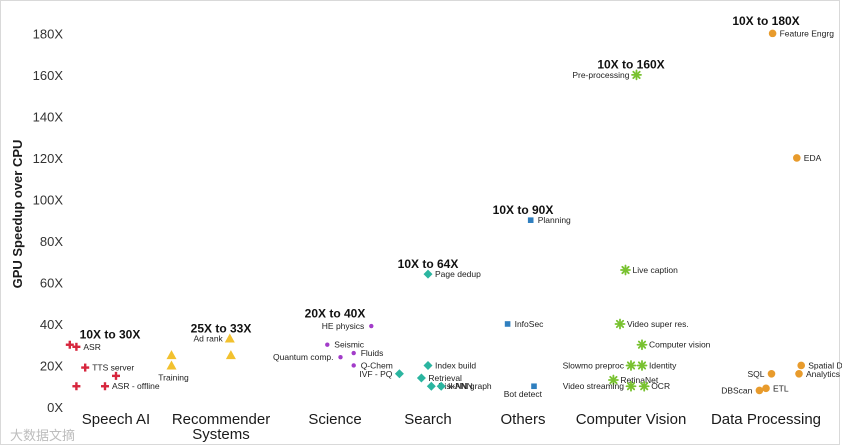 The image size is (842, 447). Describe the element at coordinates (660, 386) in the screenshot. I see `point-label: OCR` at that location.